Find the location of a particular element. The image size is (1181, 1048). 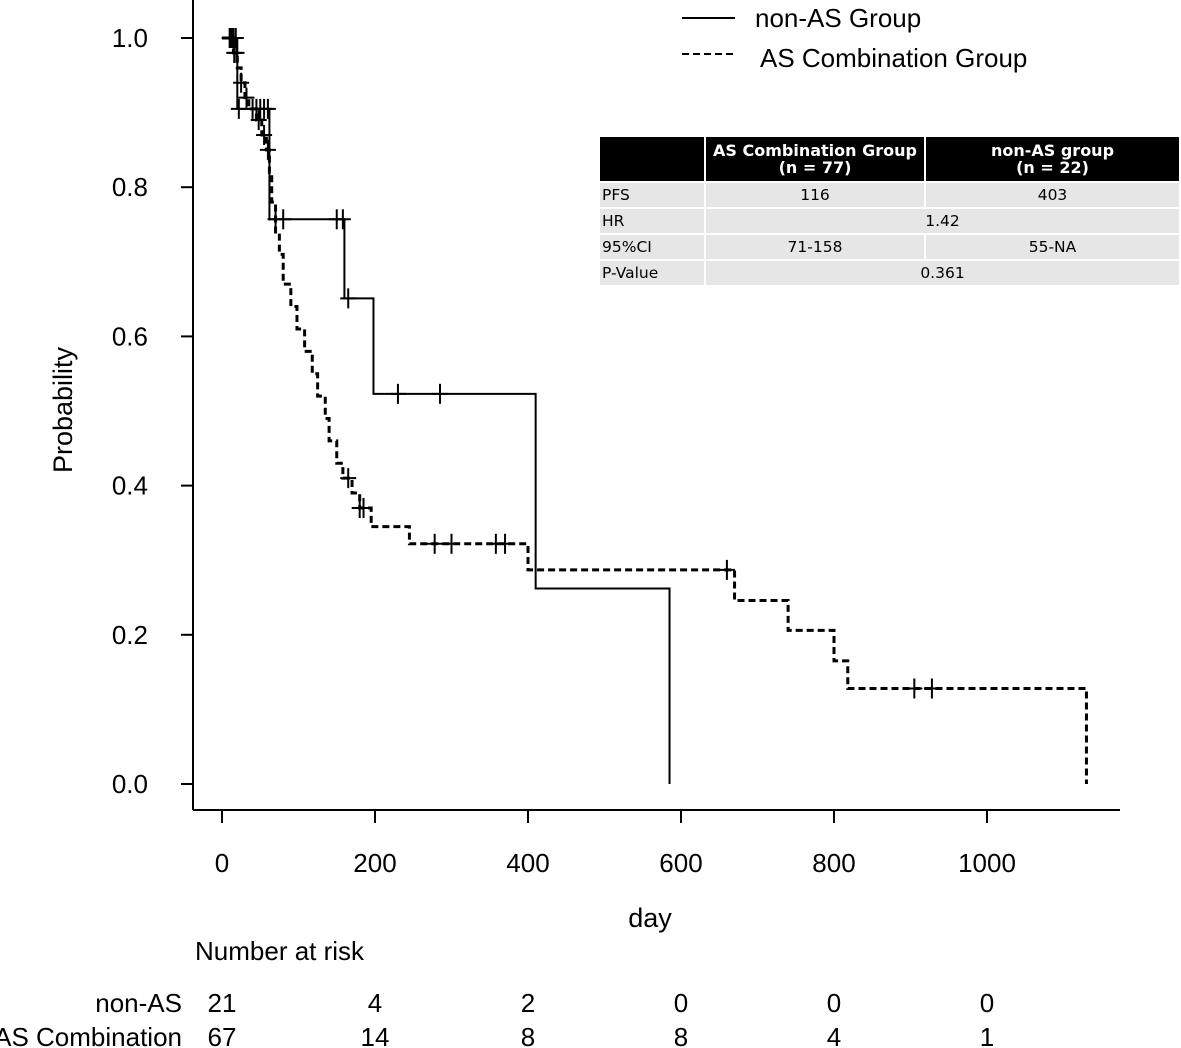

stats-row-label: 95%CI is located at coordinates (653, 246).